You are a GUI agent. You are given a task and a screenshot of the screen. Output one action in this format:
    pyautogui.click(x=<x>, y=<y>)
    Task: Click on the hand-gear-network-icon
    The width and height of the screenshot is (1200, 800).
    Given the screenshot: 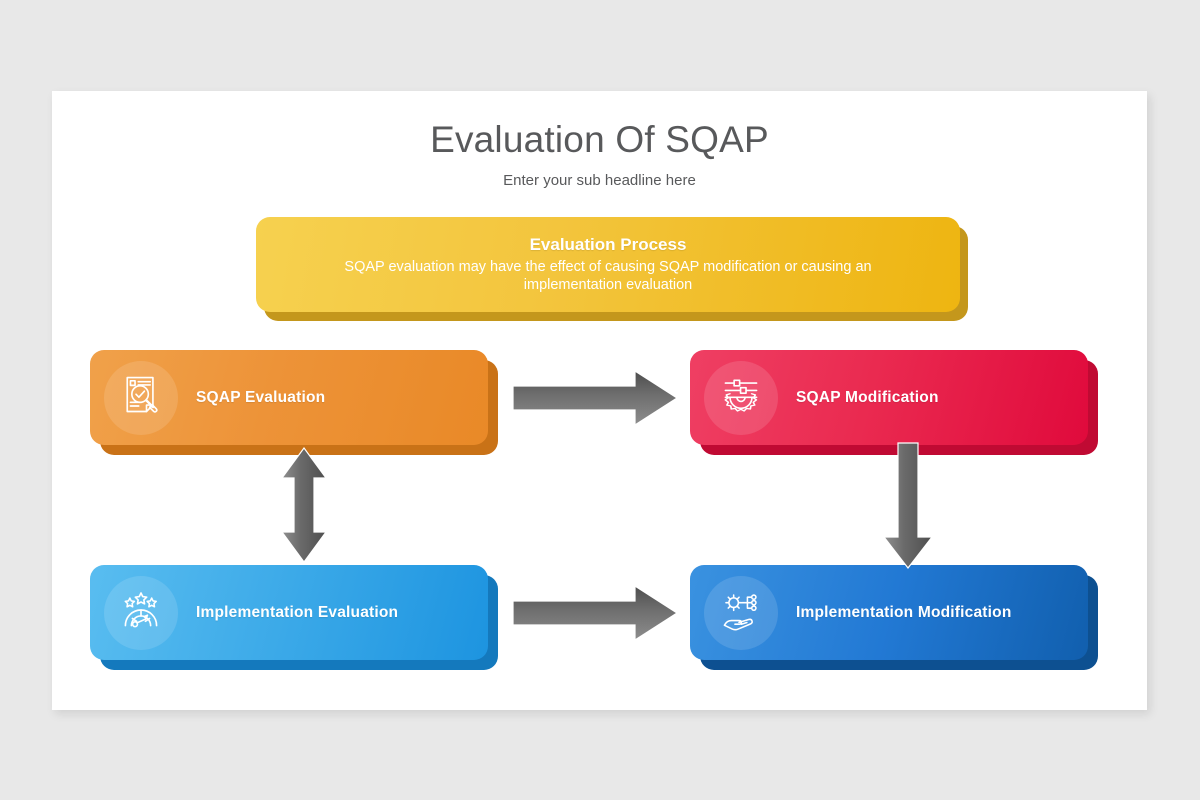 What is the action you would take?
    pyautogui.click(x=741, y=612)
    